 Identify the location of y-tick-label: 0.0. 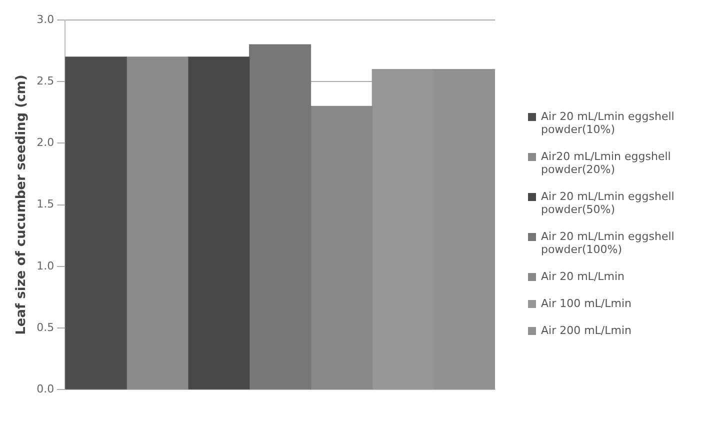
(45, 389).